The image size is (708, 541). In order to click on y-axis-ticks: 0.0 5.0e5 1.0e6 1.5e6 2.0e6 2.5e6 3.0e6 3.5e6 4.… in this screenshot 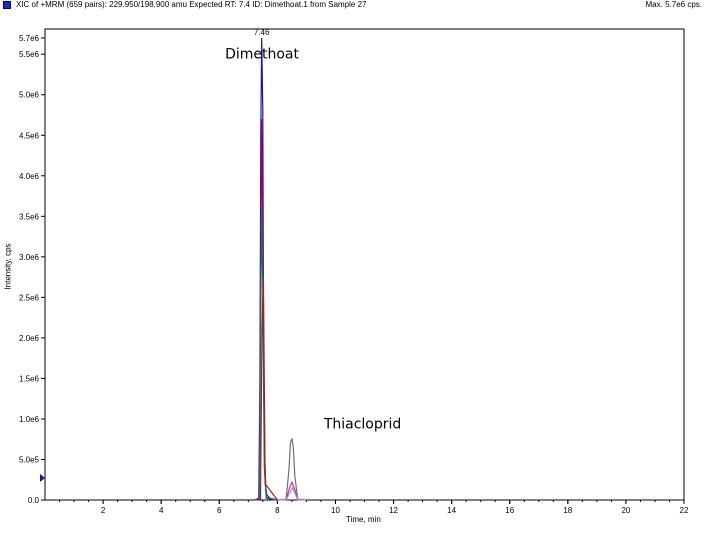, I will do `click(32, 269)`.